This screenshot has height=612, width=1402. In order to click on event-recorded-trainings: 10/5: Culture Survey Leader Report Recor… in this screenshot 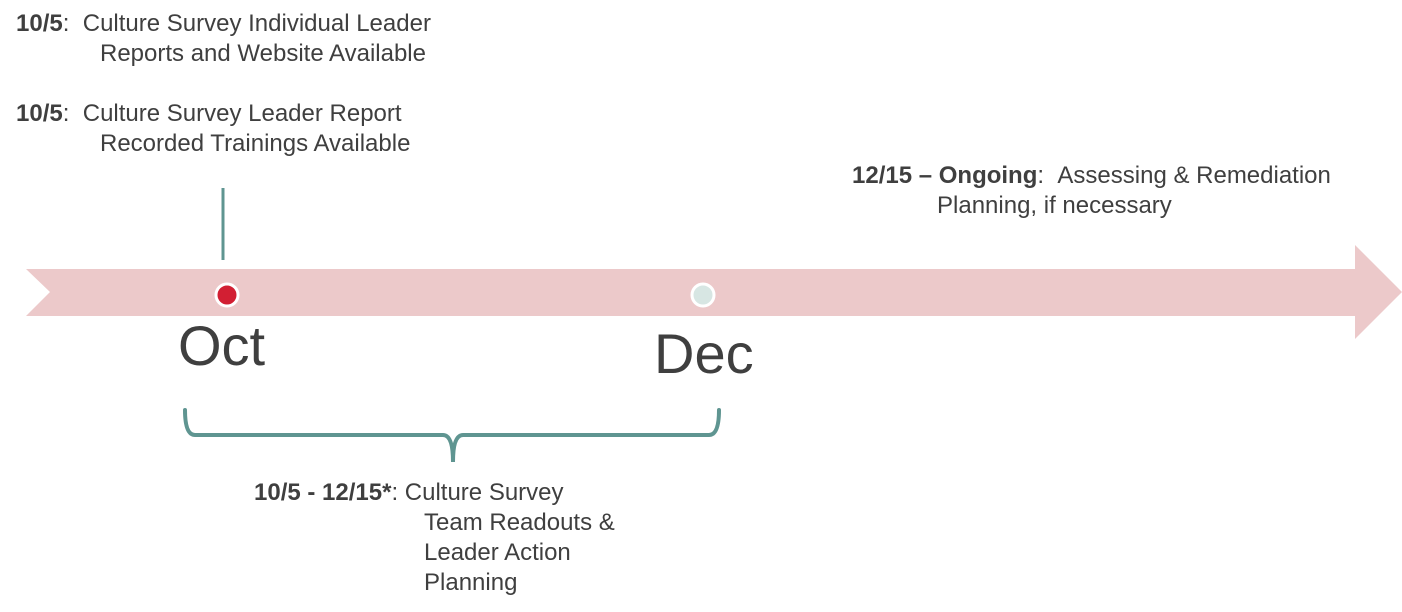, I will do `click(213, 129)`.